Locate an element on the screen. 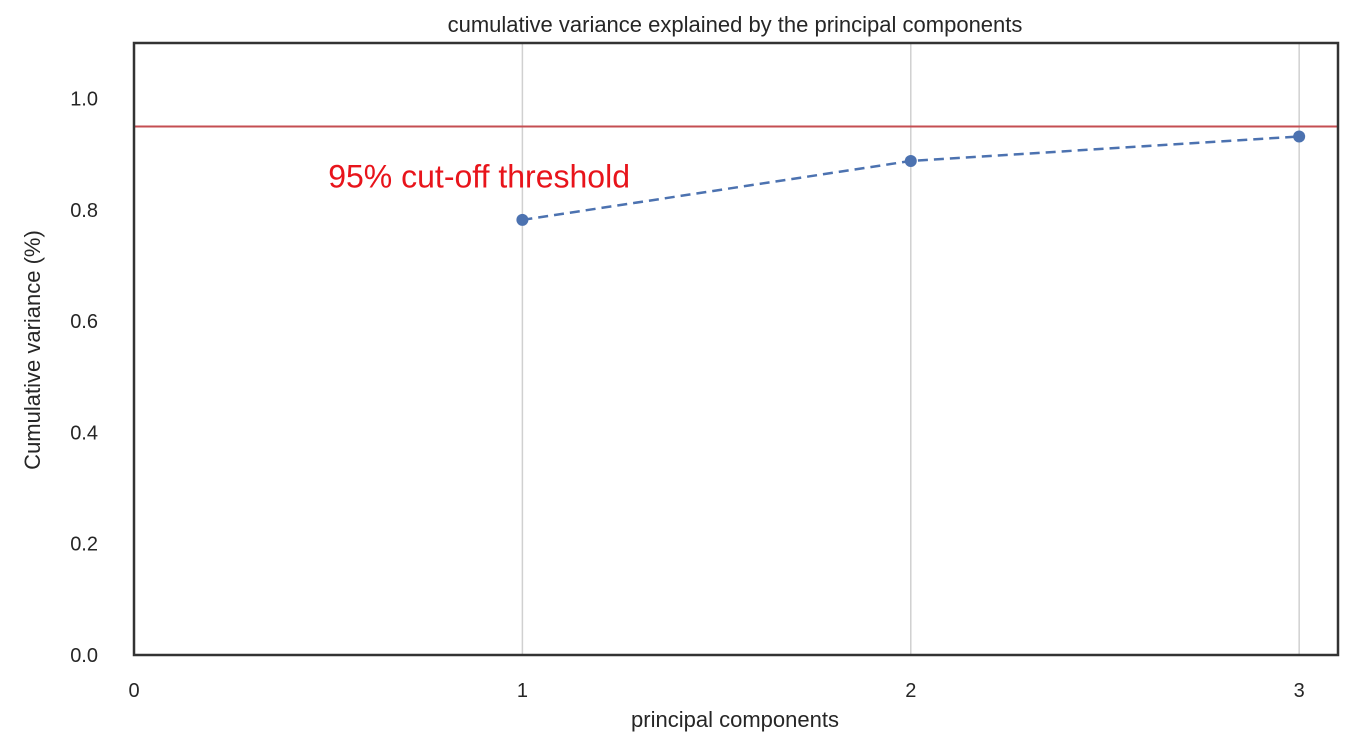  y-tick-label: 0.6 is located at coordinates (84, 322).